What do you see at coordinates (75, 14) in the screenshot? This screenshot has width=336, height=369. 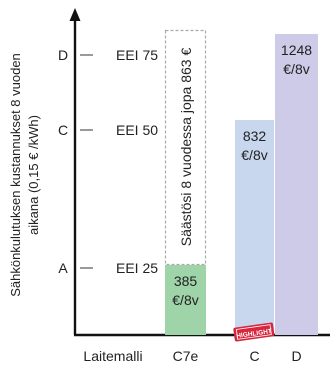 I see `y-axis-arrow-icon` at bounding box center [75, 14].